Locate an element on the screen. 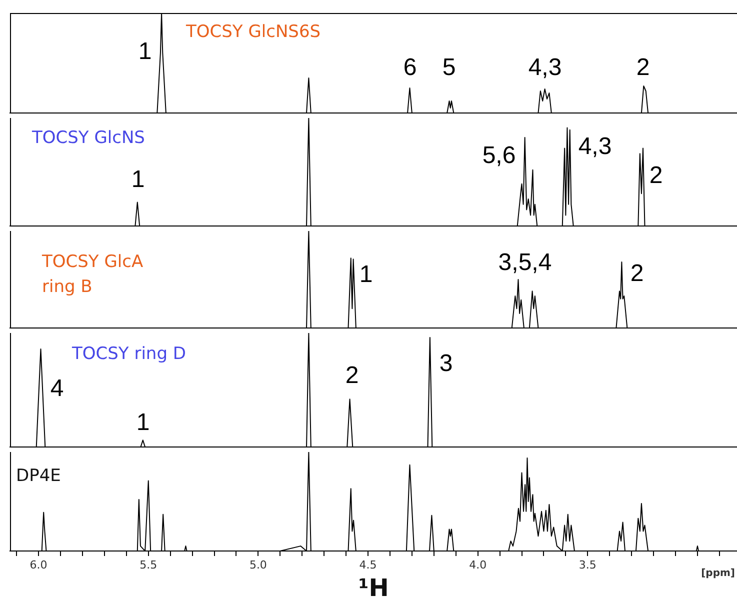 The image size is (737, 608). annotation: 6 is located at coordinates (410, 68).